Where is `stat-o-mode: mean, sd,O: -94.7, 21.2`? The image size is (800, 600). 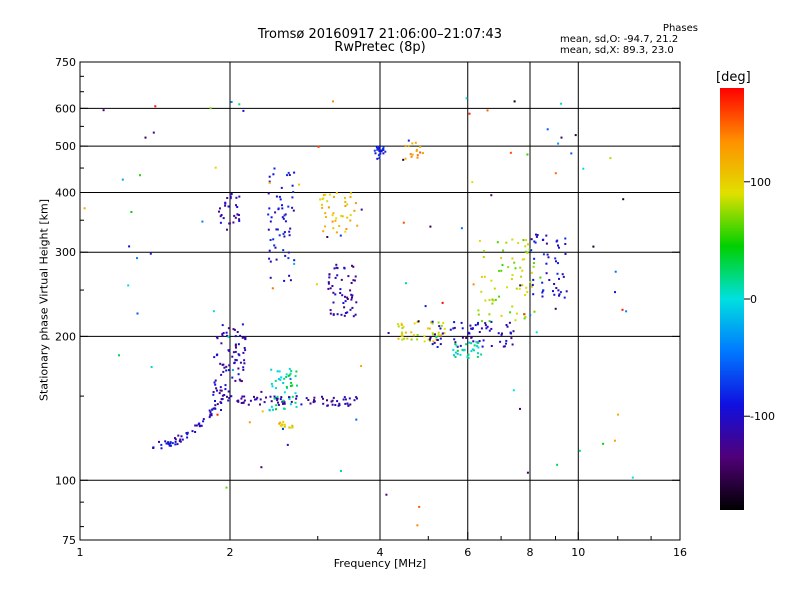 stat-o-mode: mean, sd,O: -94.7, 21.2 is located at coordinates (619, 39).